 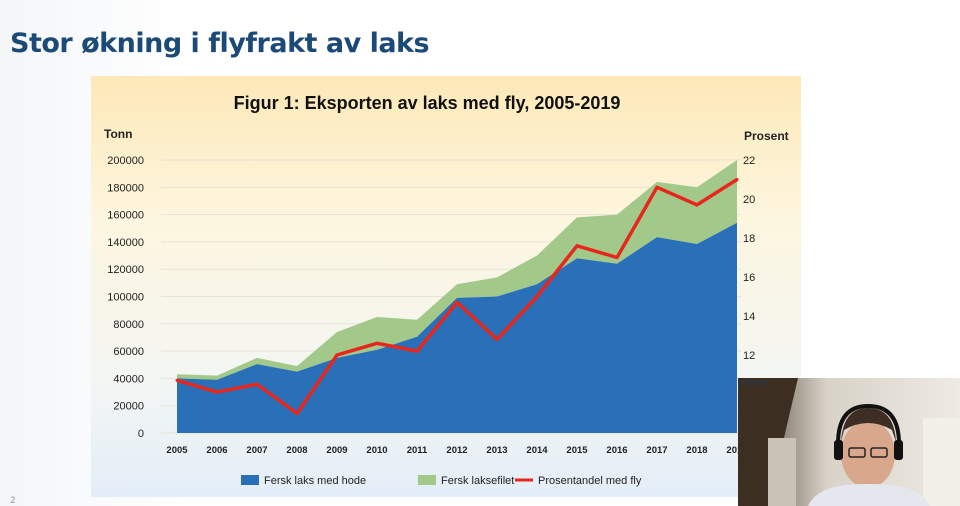 What do you see at coordinates (590, 481) in the screenshot?
I see `legend-label: Prosentandel med fly` at bounding box center [590, 481].